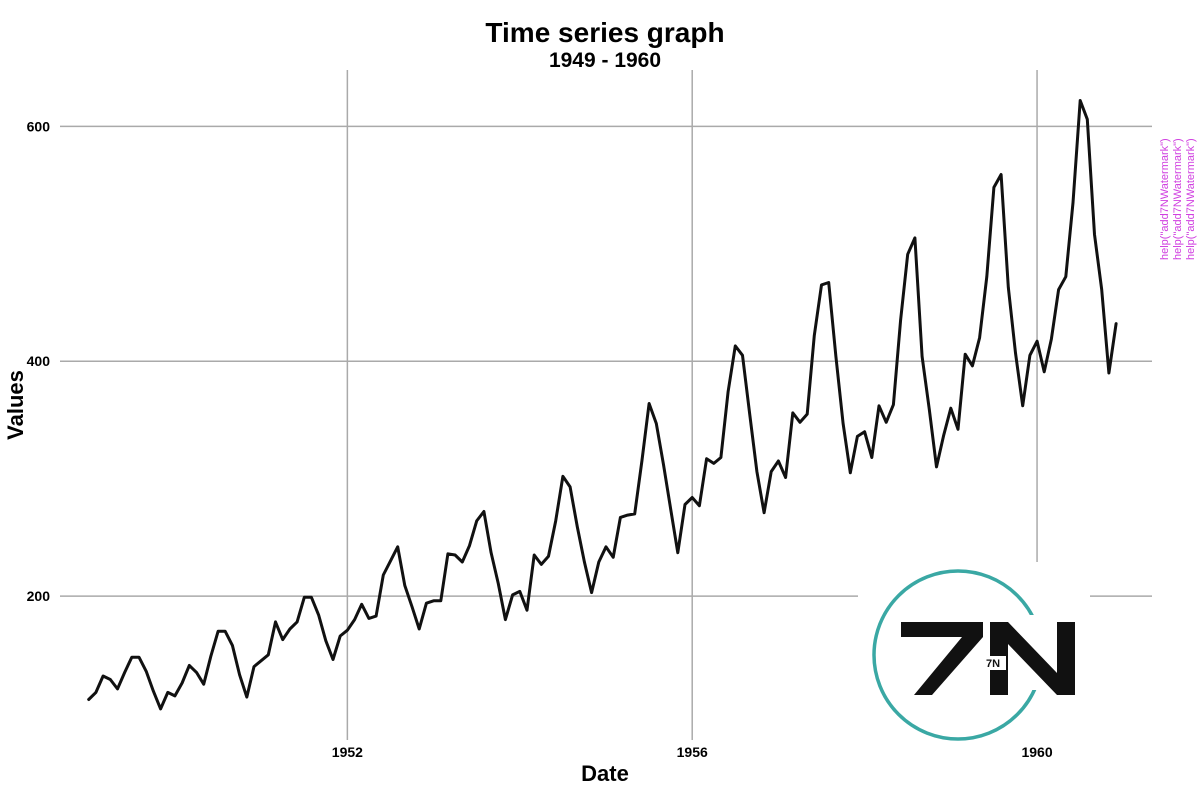 This screenshot has height=800, width=1200. What do you see at coordinates (605, 773) in the screenshot?
I see `x-axis-label: Date` at bounding box center [605, 773].